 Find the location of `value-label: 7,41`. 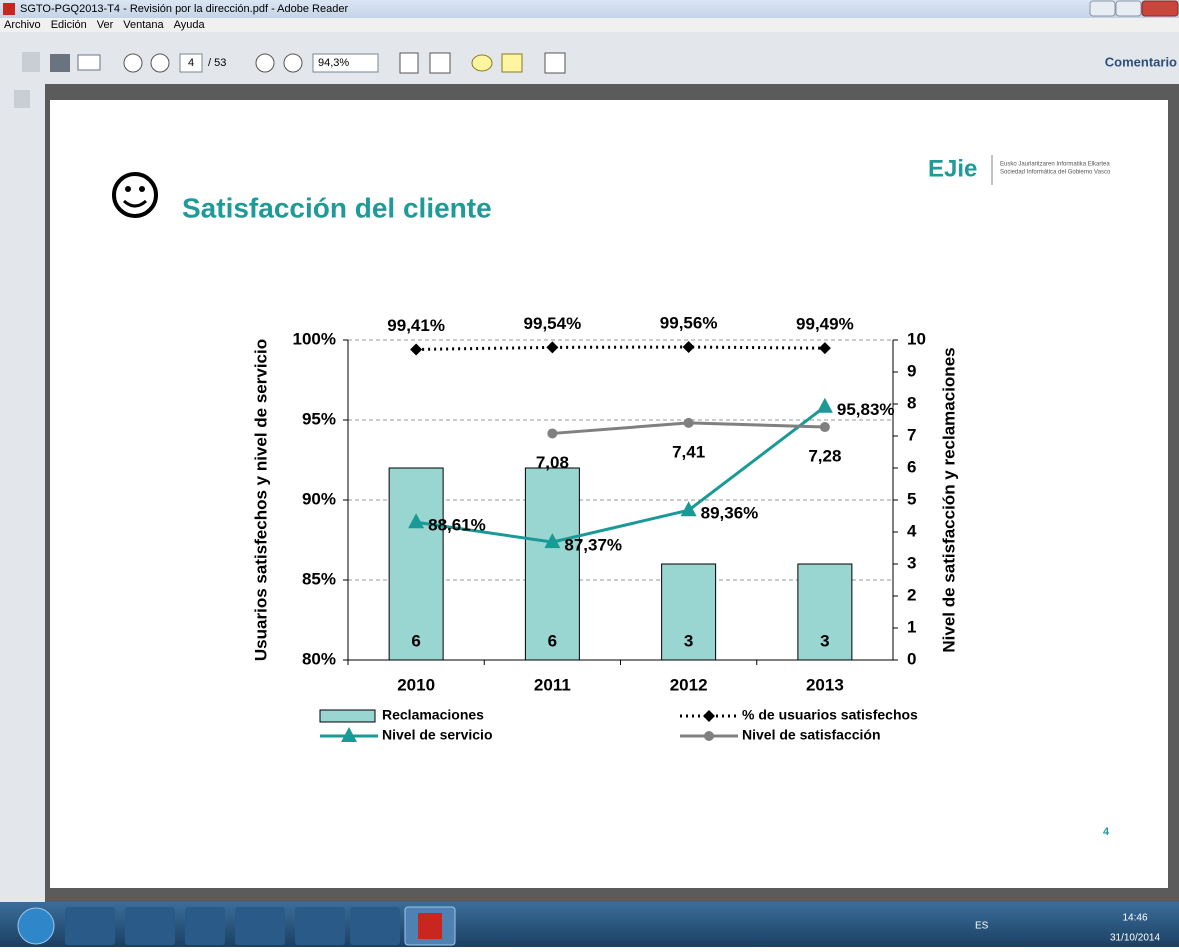

value-label: 7,41 is located at coordinates (688, 451).